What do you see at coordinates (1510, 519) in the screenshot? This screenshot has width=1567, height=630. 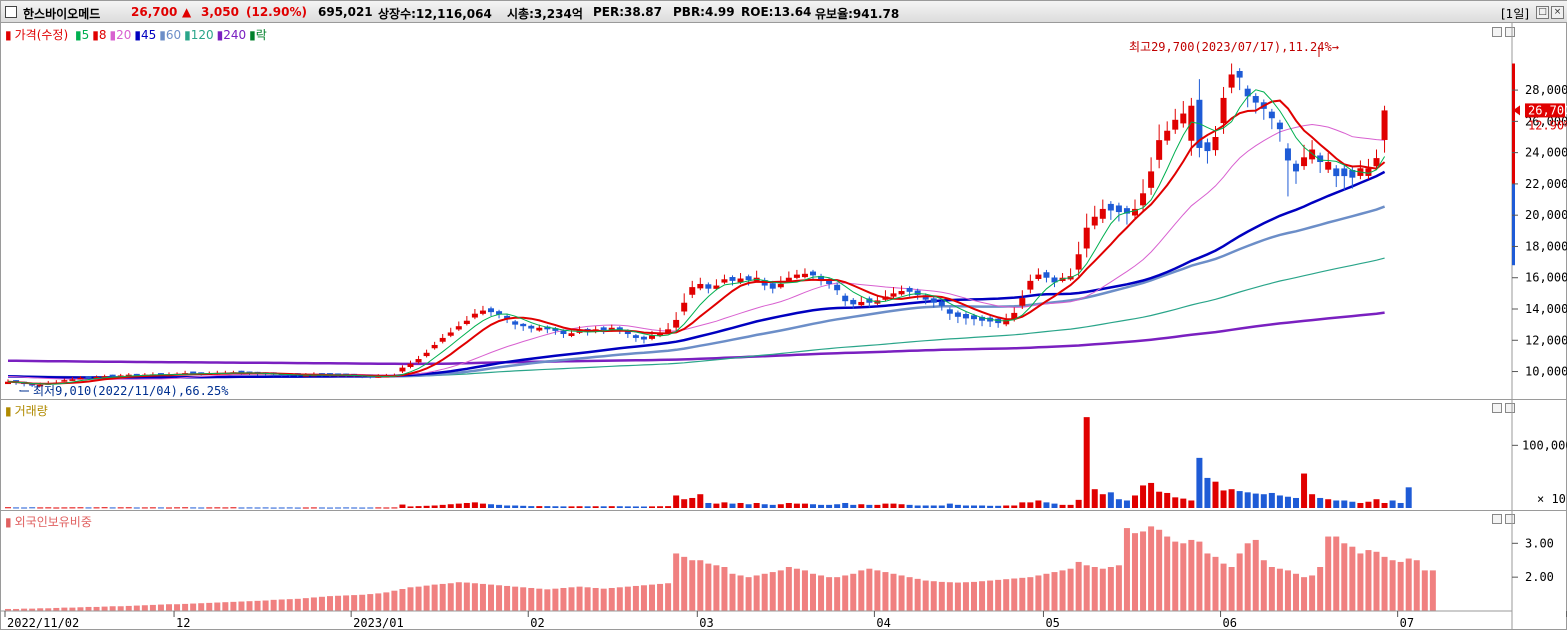 I see `foreign-close-button` at bounding box center [1510, 519].